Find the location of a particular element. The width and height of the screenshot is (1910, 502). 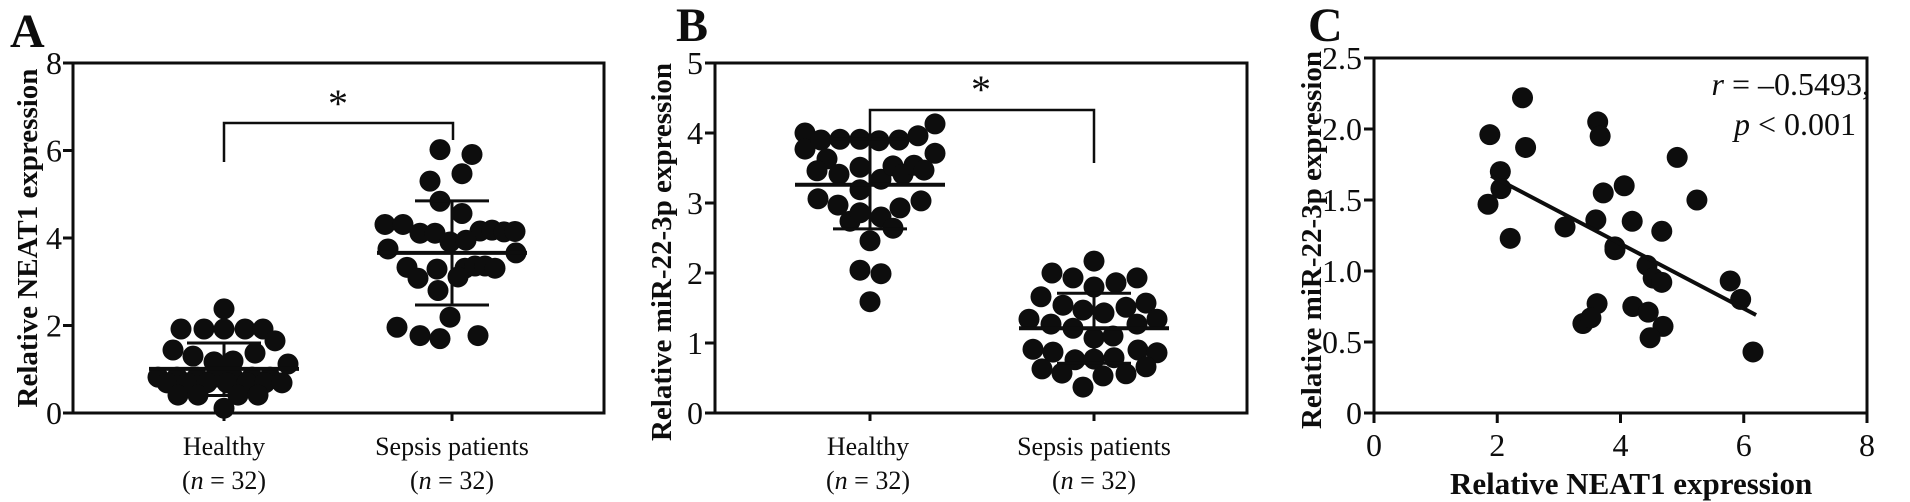

panel-c-y-tick-label: 2.5 is located at coordinates (1342, 58).